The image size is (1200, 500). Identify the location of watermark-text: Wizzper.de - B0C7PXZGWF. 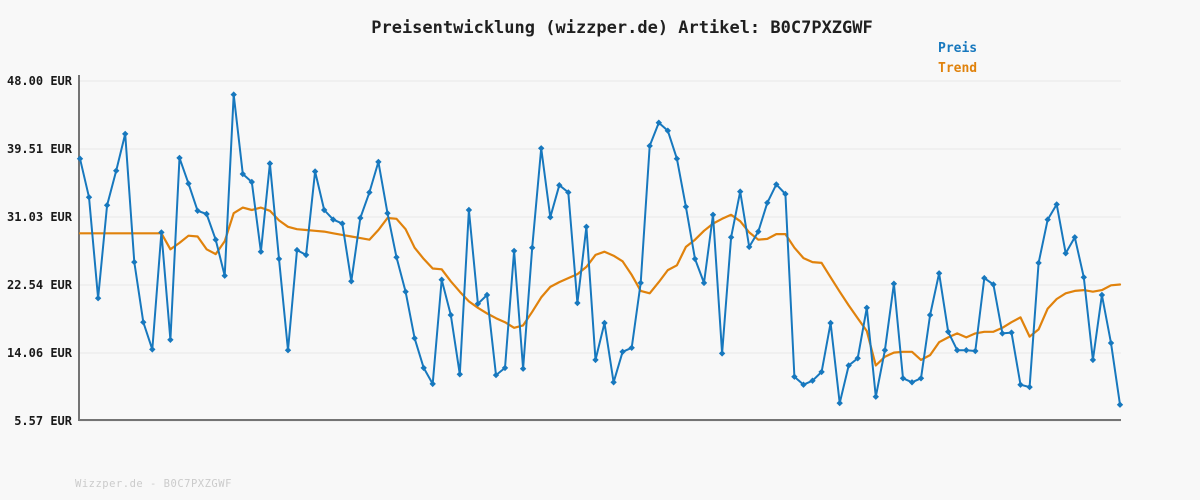
(153, 484).